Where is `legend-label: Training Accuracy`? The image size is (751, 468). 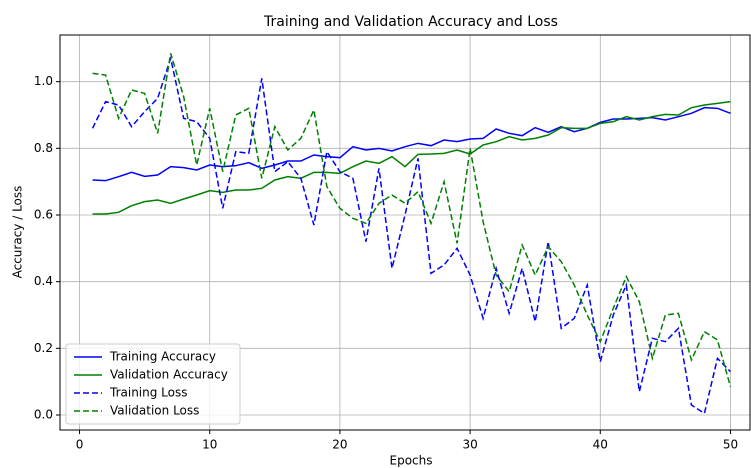 legend-label: Training Accuracy is located at coordinates (162, 357).